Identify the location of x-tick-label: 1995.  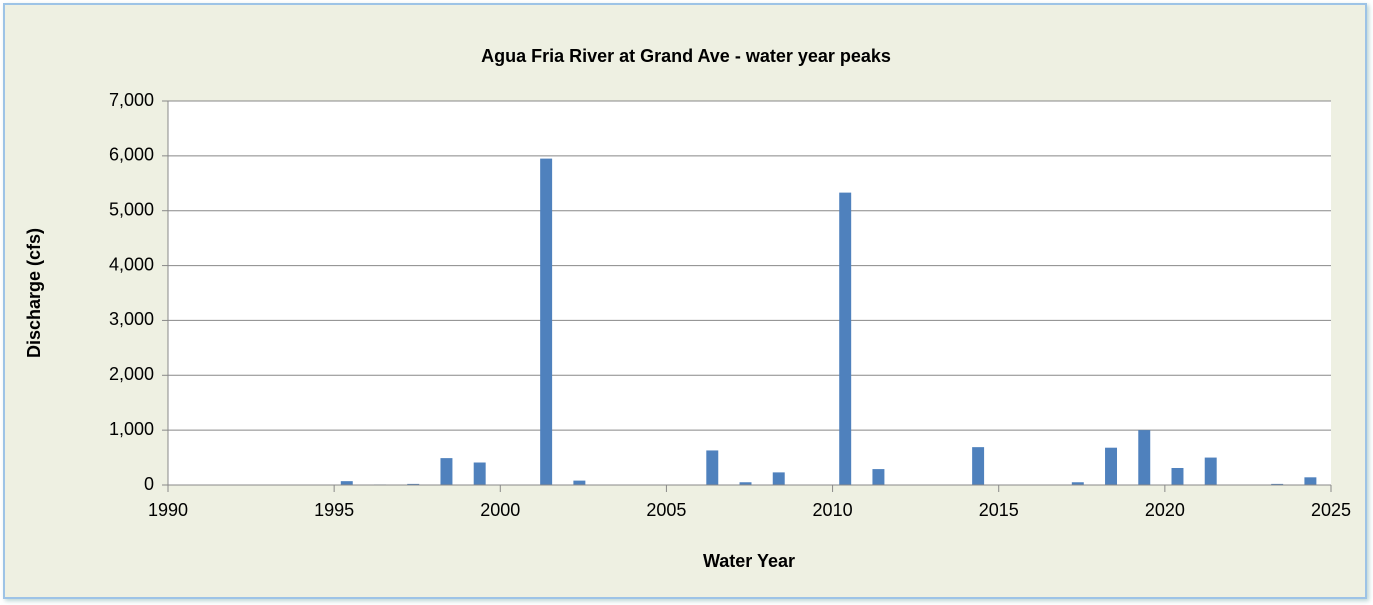
(334, 510).